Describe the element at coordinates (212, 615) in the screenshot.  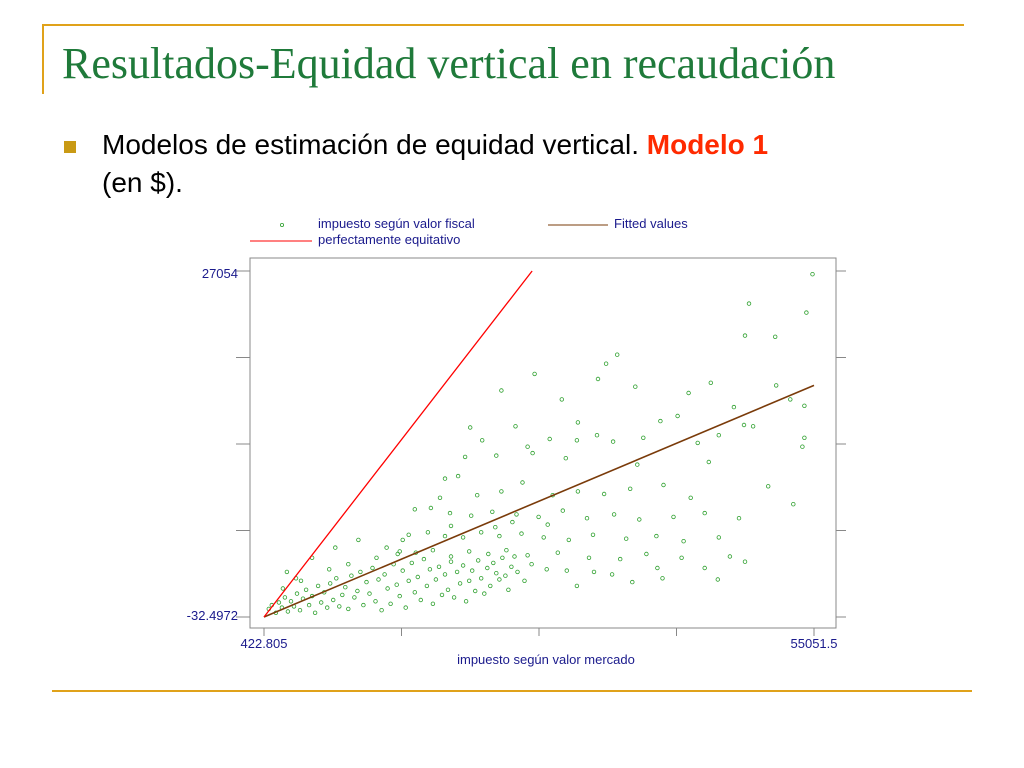
I see `y-tick-label-min: -32.4972` at that location.